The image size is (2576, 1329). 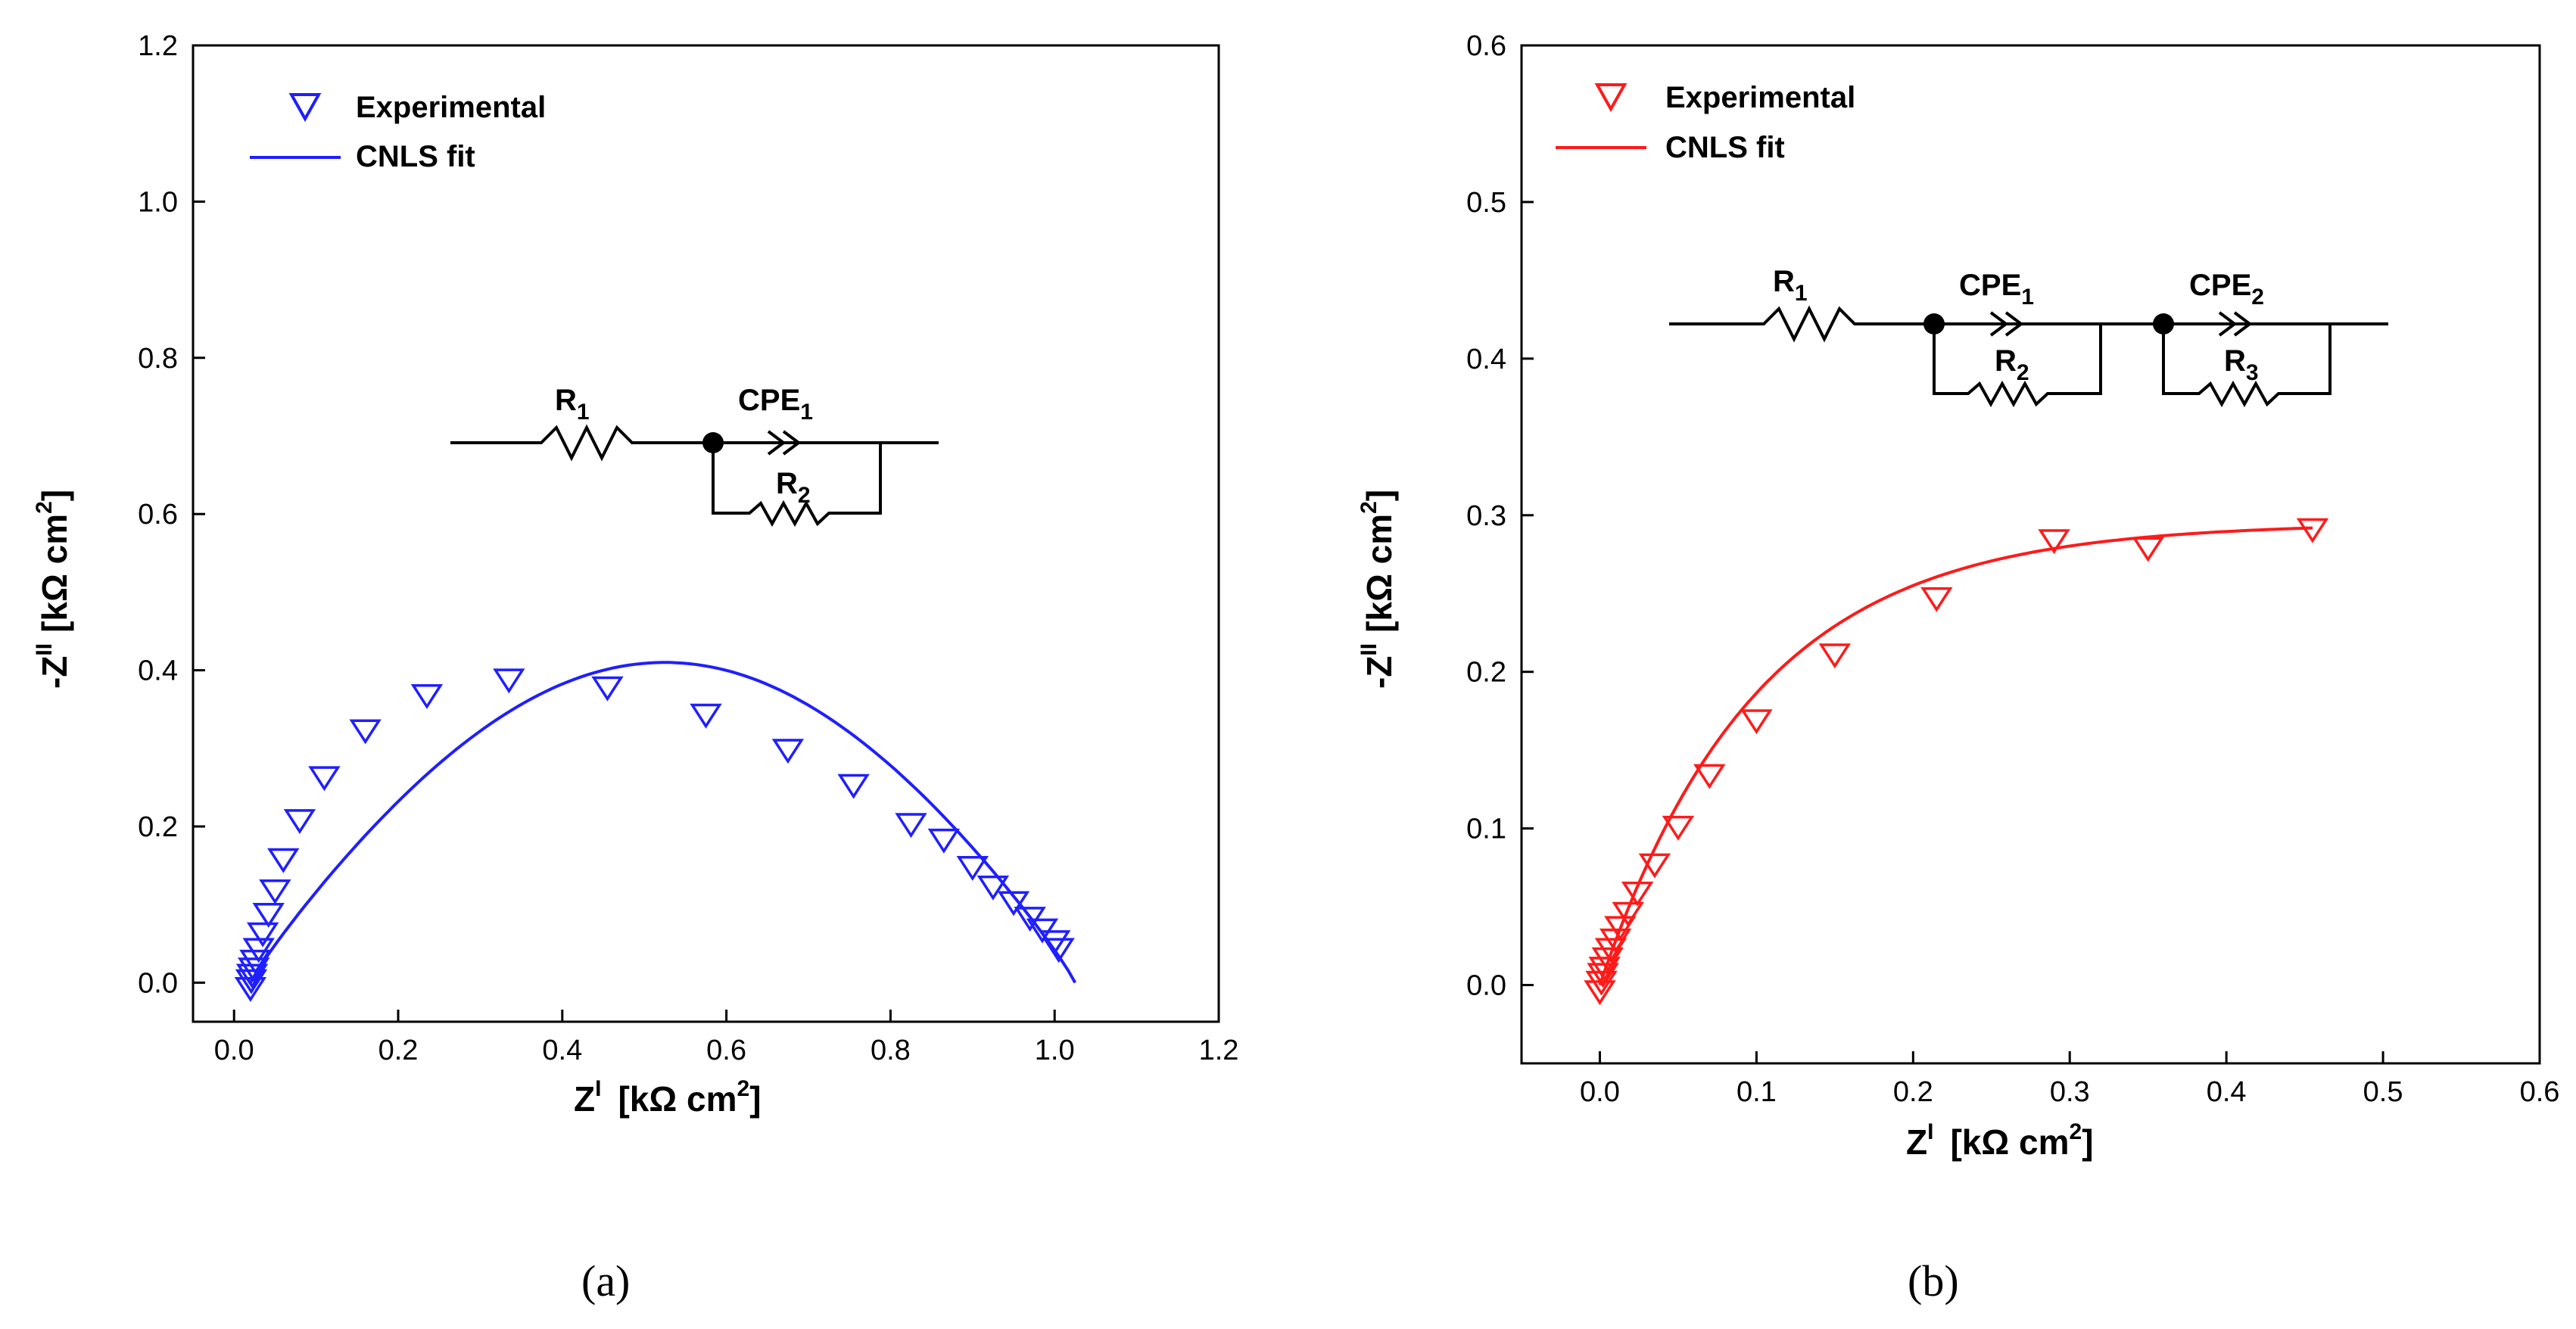 I want to click on fit-line-b, so click(x=1955, y=756).